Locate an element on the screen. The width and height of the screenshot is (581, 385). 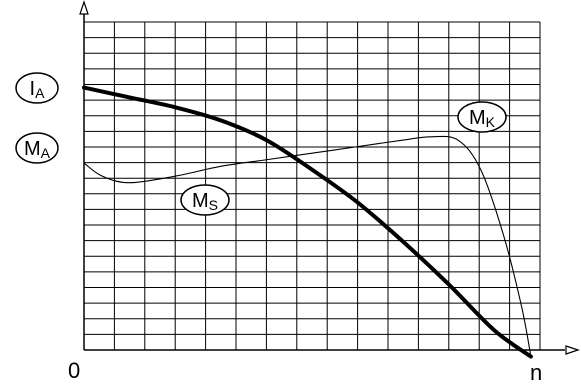
ia-label-main: I is located at coordinates (33, 89).